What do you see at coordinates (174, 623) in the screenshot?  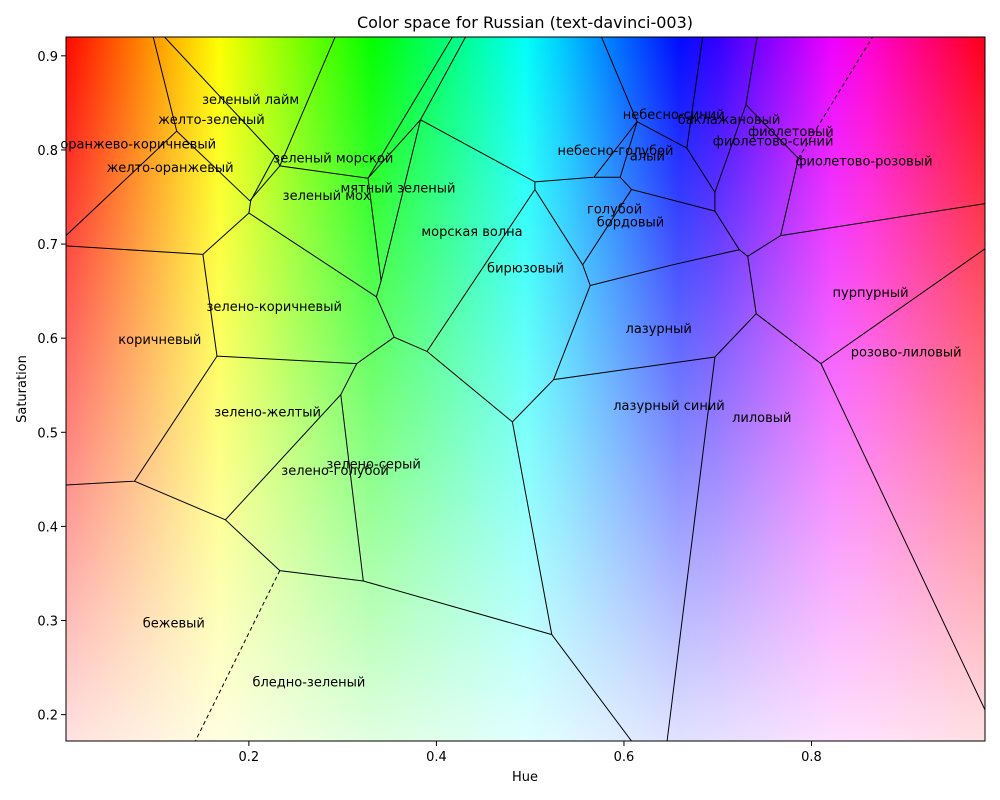 I see `region-label: бежевый` at bounding box center [174, 623].